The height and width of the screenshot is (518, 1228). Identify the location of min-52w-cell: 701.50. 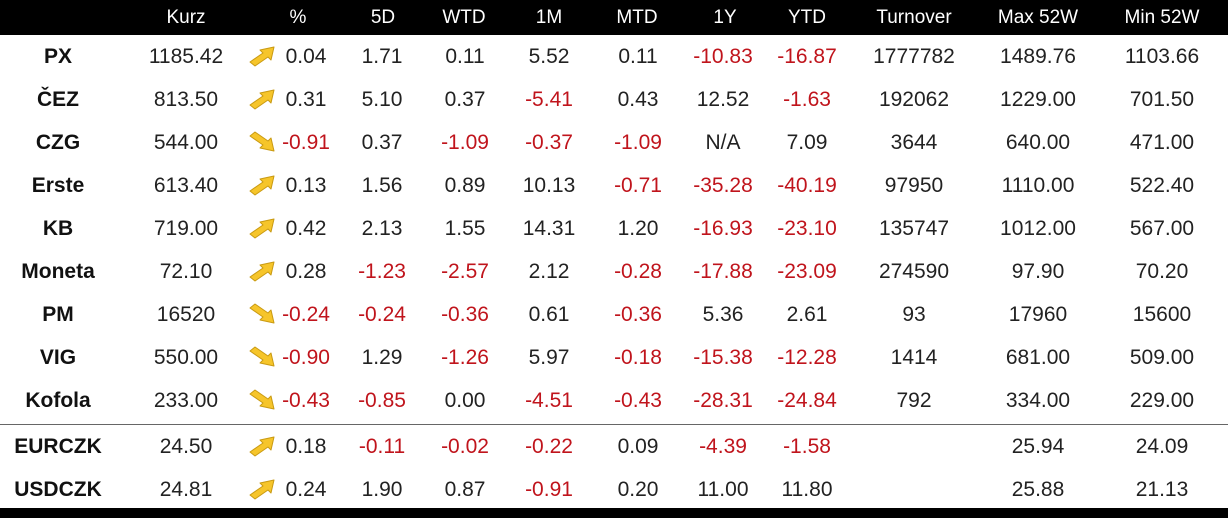
(1162, 99).